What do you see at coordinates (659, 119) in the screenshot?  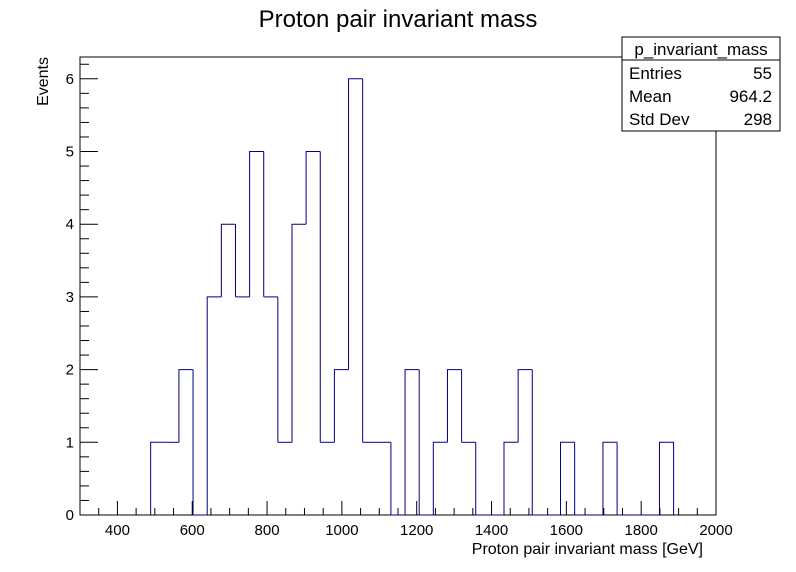 I see `stats-stddev-label: Std Dev` at bounding box center [659, 119].